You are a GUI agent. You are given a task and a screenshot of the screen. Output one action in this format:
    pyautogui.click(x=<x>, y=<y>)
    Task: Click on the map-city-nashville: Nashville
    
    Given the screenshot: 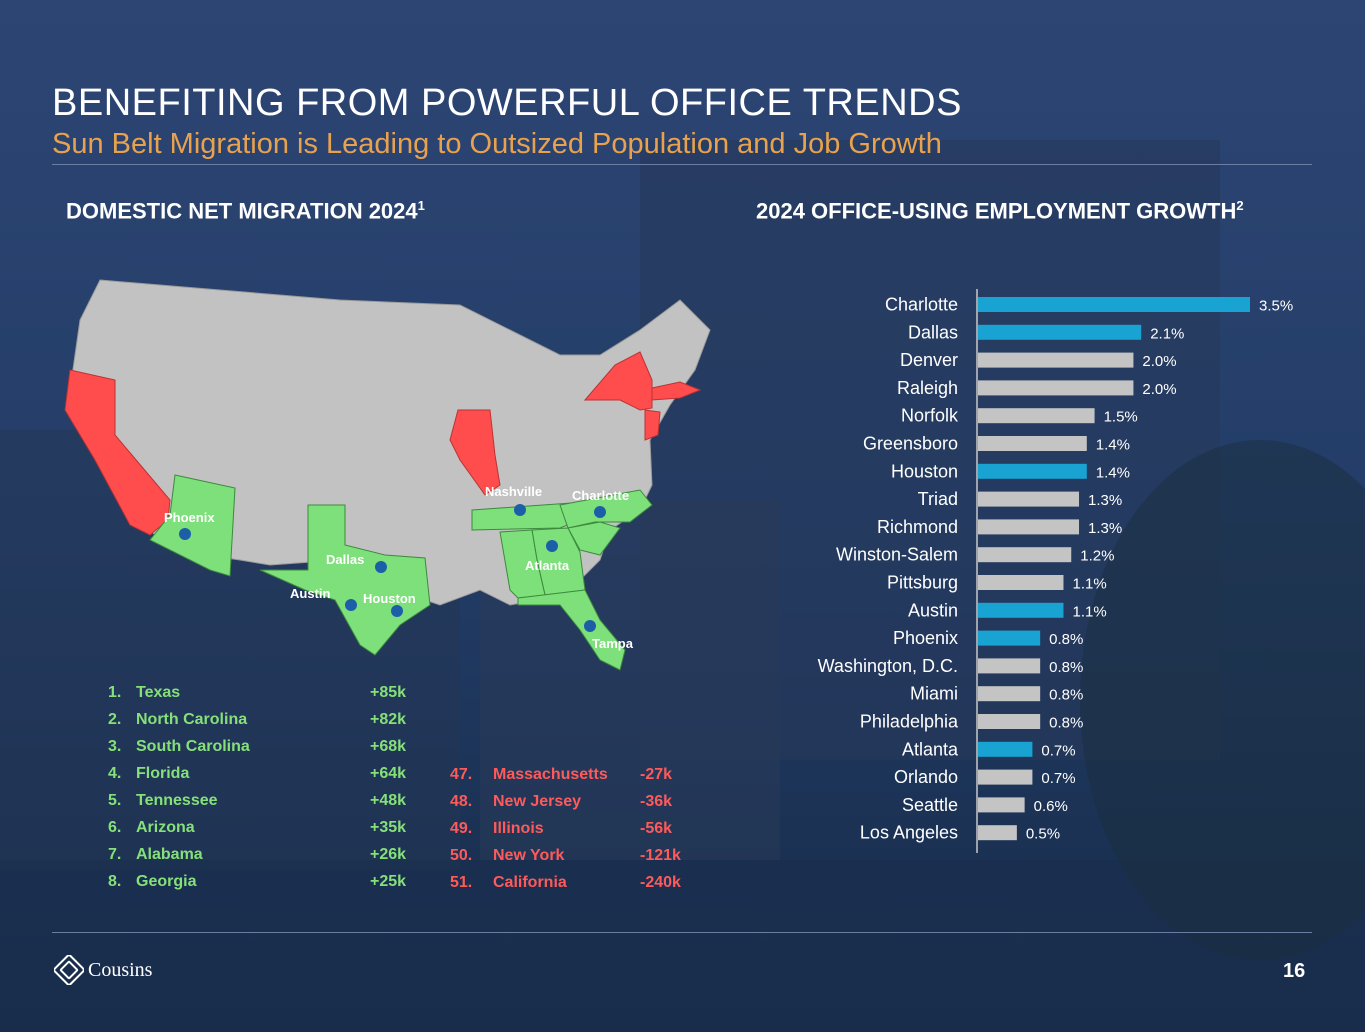 What is the action you would take?
    pyautogui.click(x=513, y=500)
    